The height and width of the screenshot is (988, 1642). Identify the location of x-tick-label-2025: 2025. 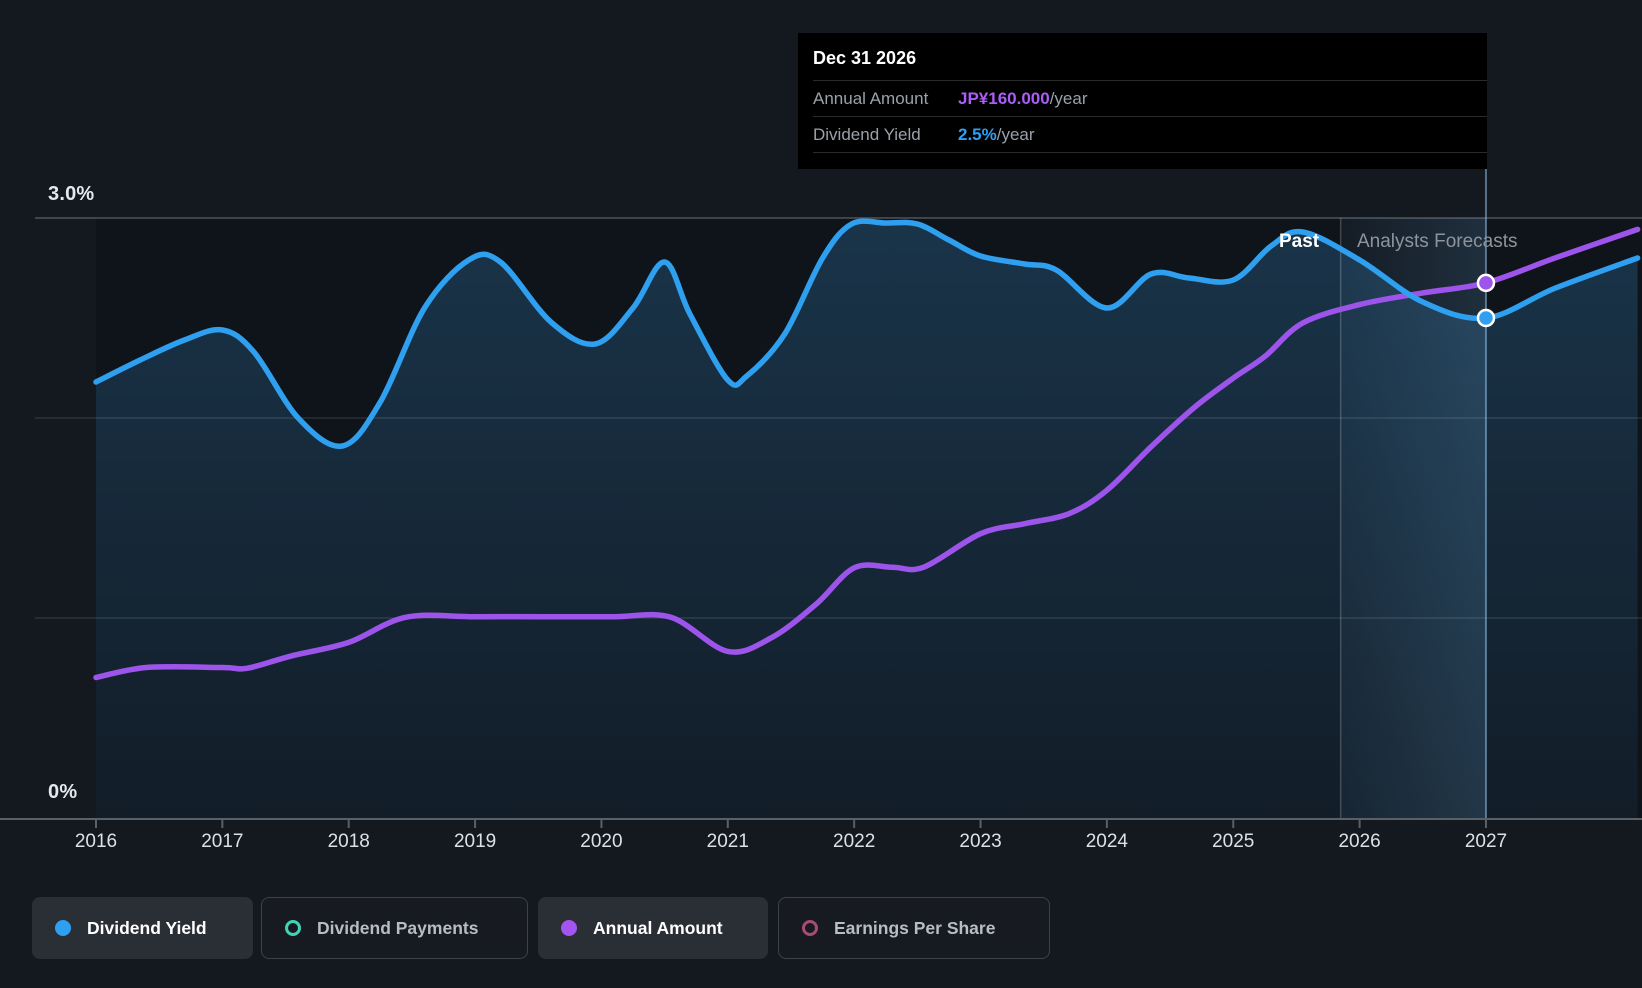
(1233, 841).